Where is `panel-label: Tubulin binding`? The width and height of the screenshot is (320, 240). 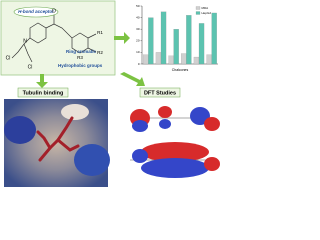
panel-label: Tubulin binding is located at coordinates (43, 93).